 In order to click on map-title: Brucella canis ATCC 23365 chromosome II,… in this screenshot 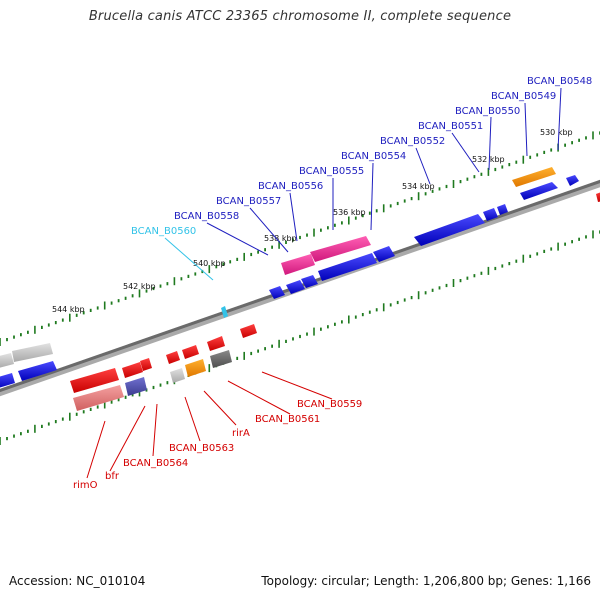, I will do `click(300, 16)`.